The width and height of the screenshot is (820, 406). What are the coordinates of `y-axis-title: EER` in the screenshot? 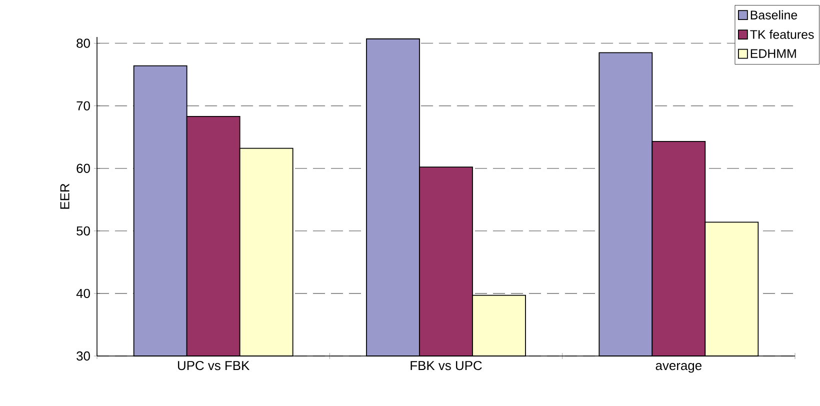 It's located at (65, 196).